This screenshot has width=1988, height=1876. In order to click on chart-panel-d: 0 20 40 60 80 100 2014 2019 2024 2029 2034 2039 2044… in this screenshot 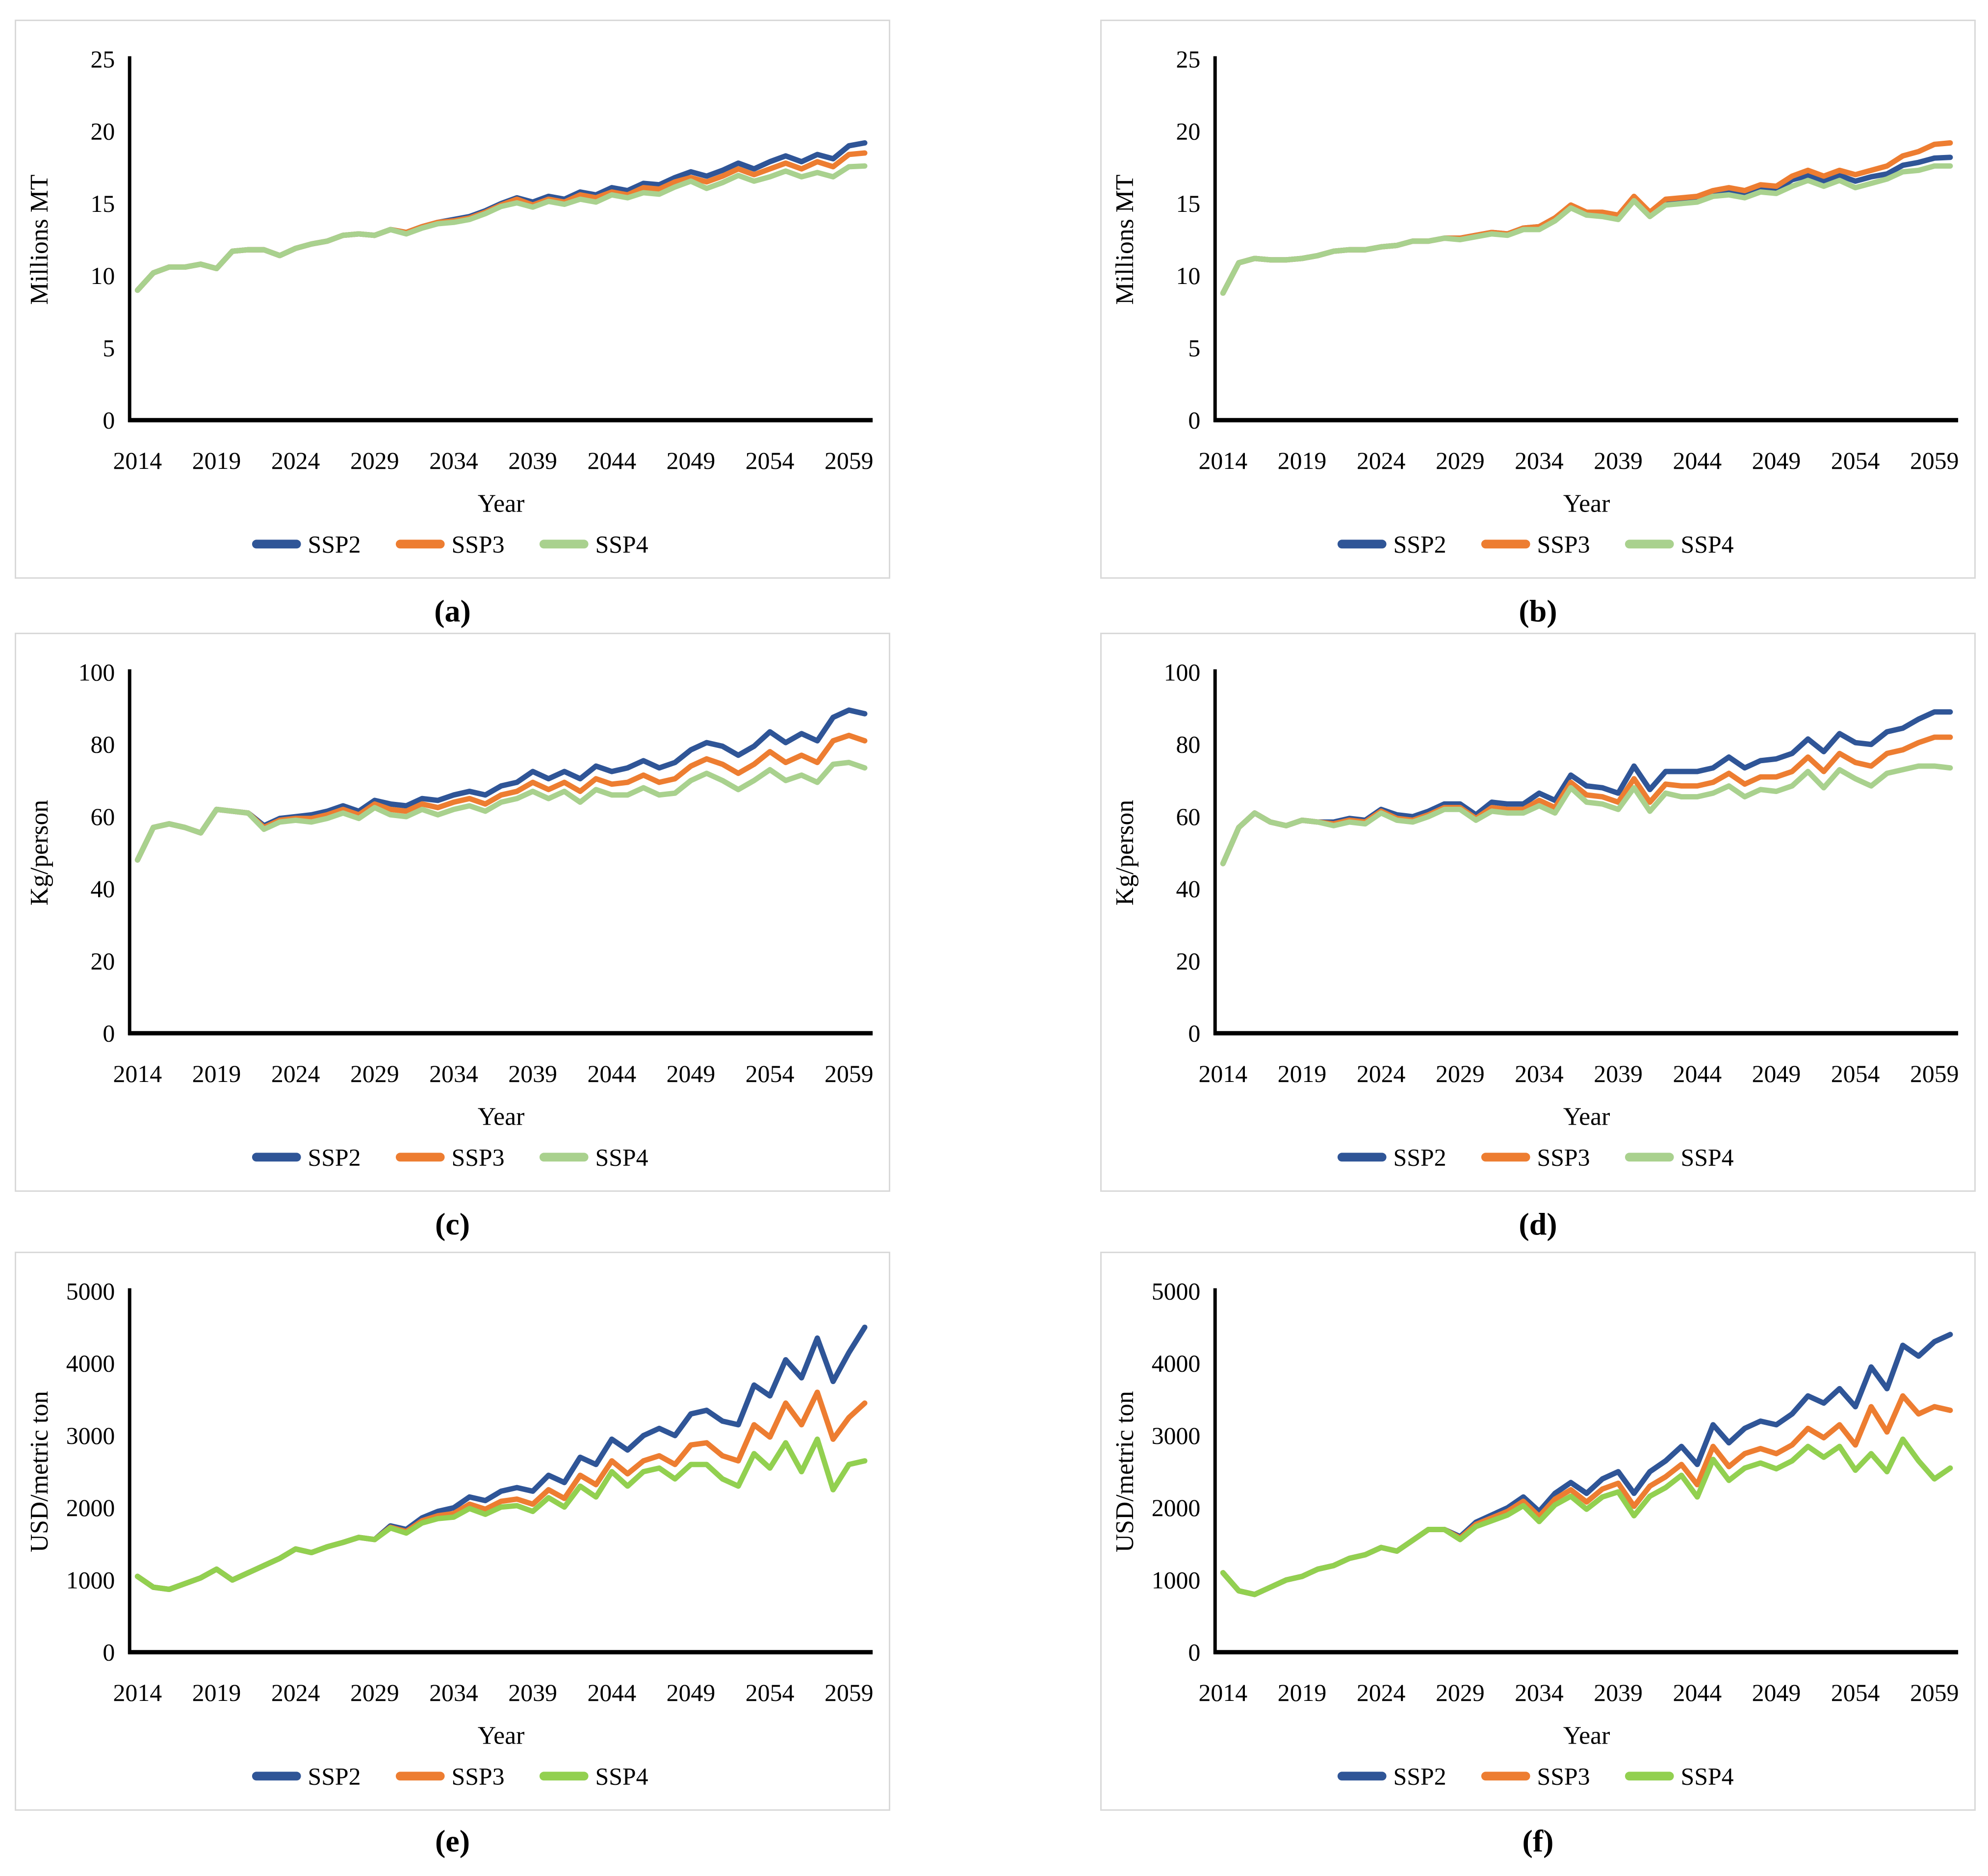, I will do `click(1538, 912)`.